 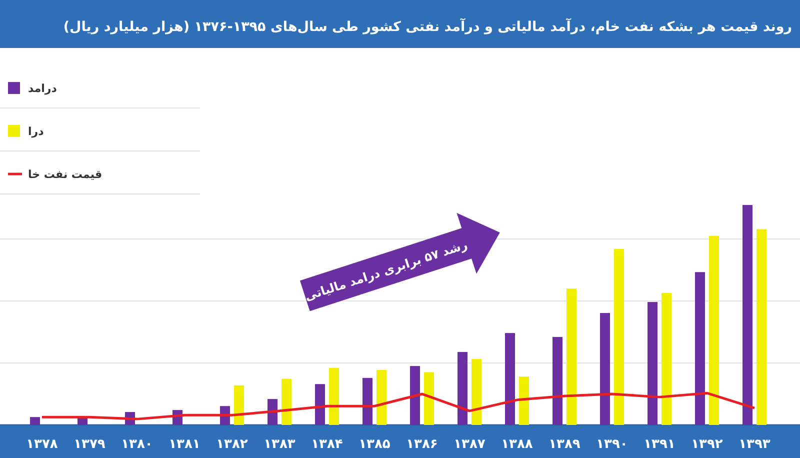 What do you see at coordinates (65, 174) in the screenshot?
I see `legend-label: قیمت نفت خا` at bounding box center [65, 174].